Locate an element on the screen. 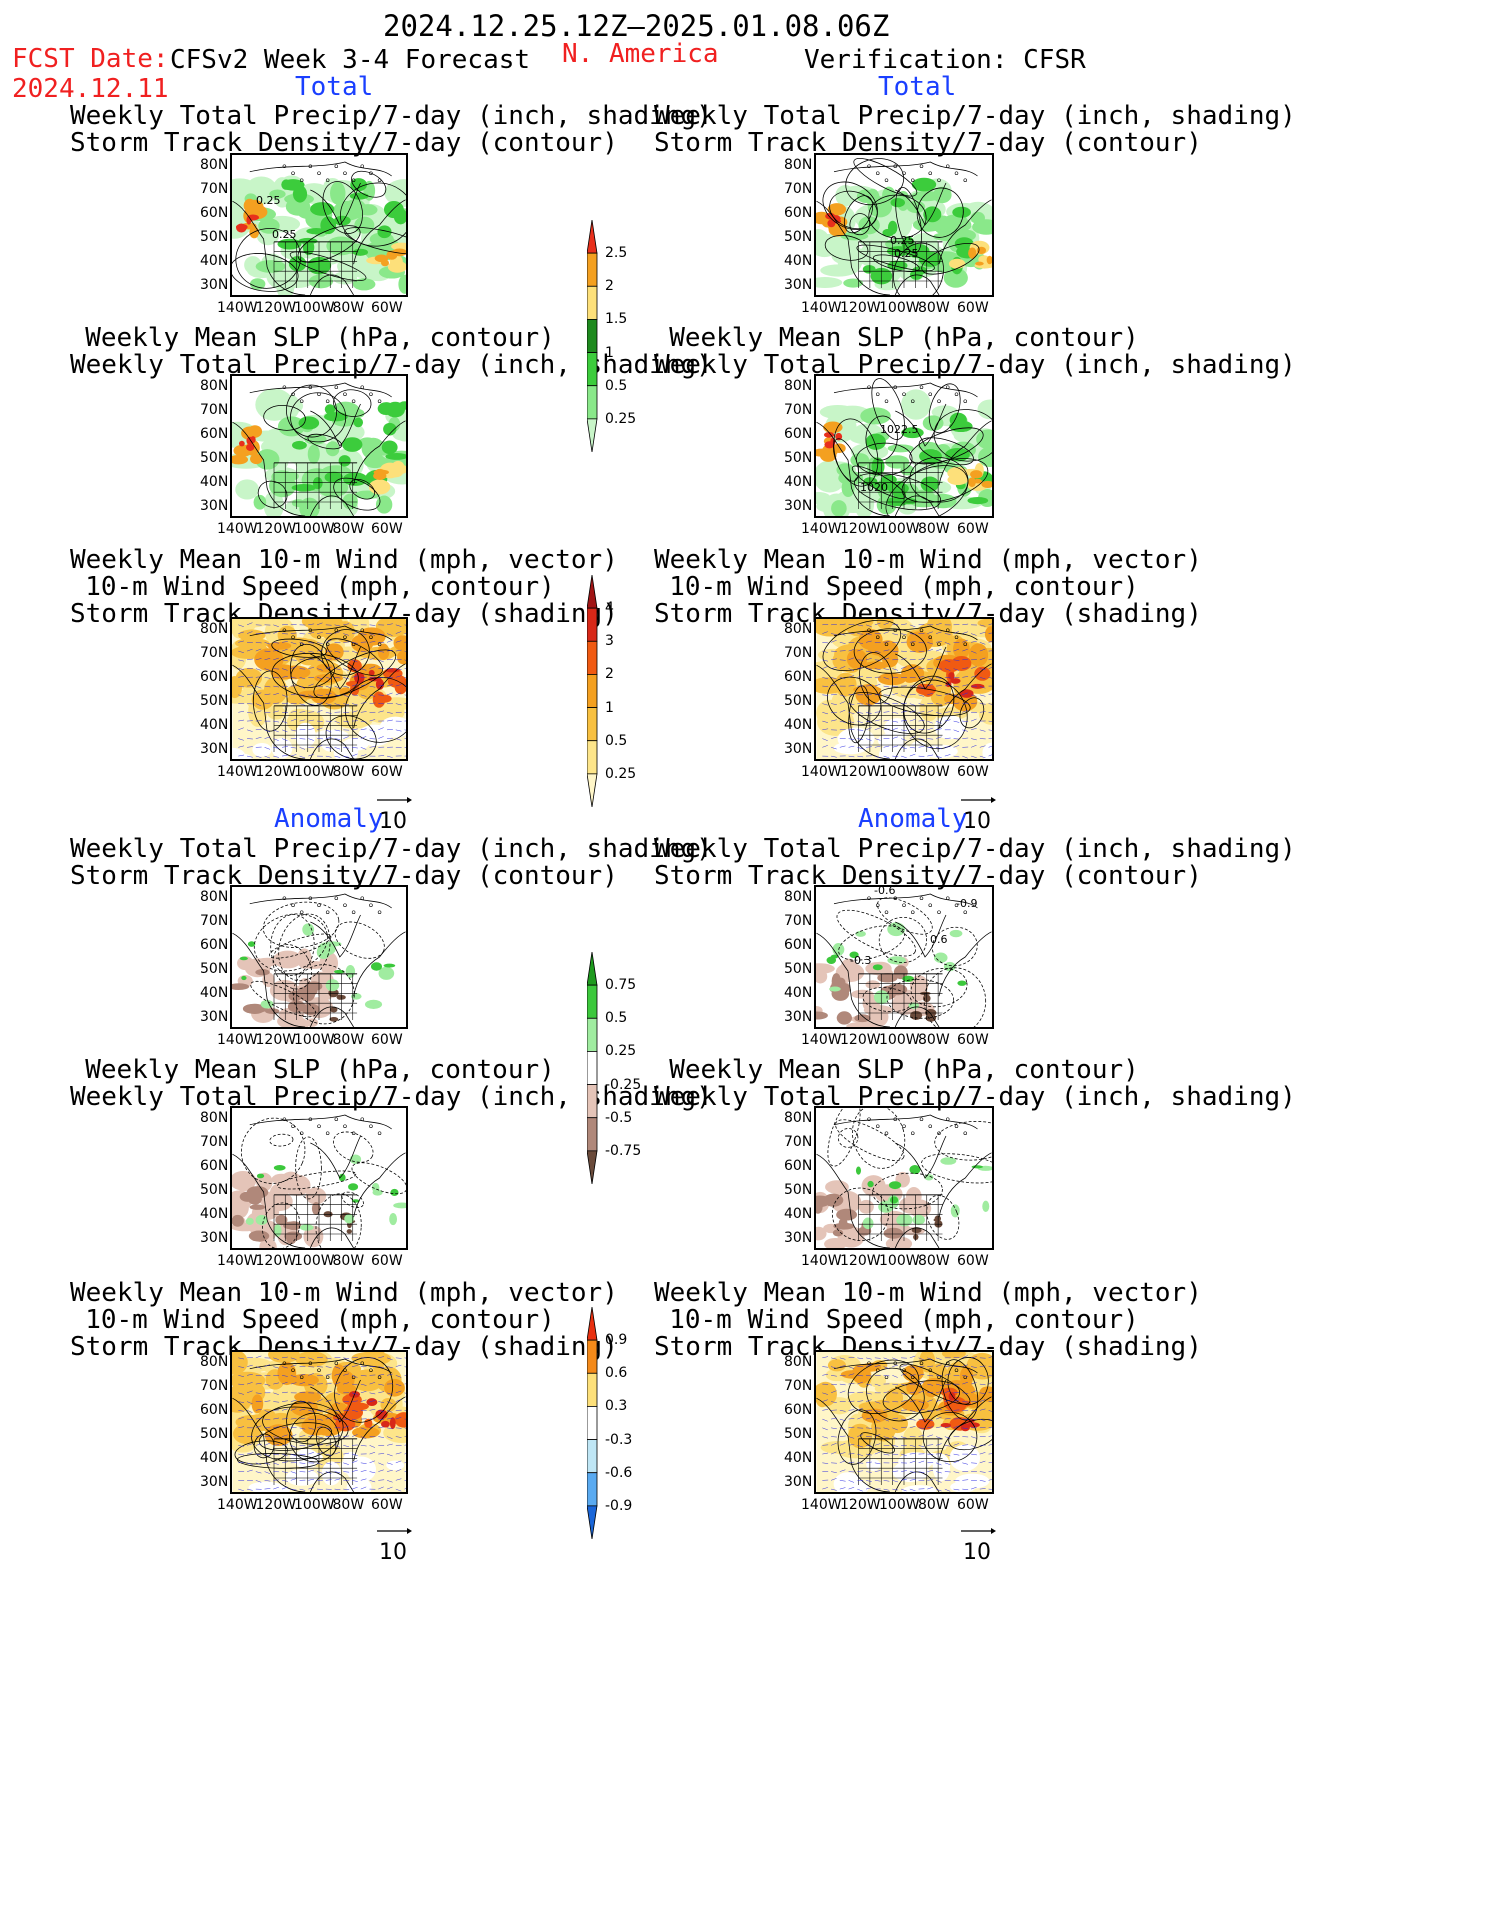  colorbar-storm-anom: 0.9 0.6 0.3 -0.3 -0.6 -0.9 is located at coordinates (617, 1423).